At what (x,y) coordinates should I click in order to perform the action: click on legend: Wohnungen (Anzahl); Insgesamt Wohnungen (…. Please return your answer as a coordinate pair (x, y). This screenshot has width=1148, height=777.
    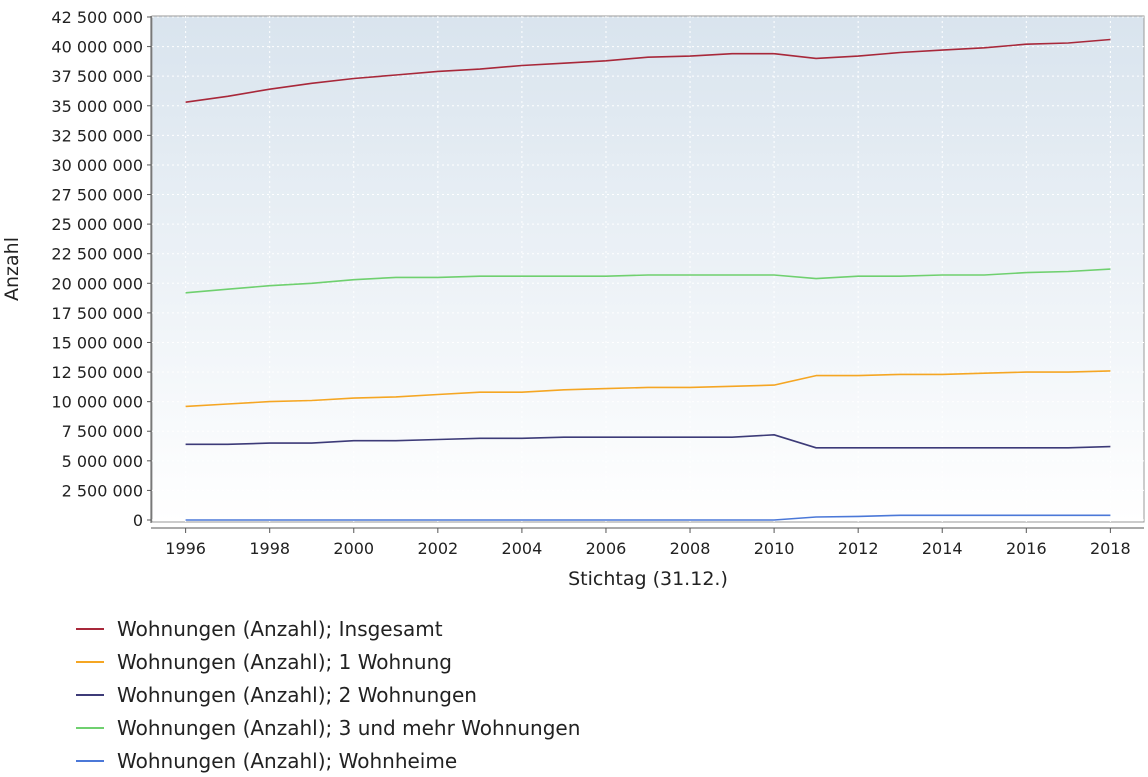
    Looking at the image, I should click on (328, 694).